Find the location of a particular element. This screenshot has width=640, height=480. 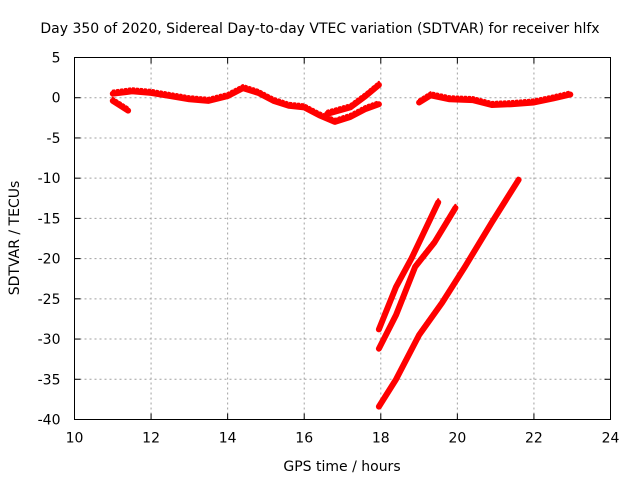

series-arc-d is located at coordinates (495, 99).